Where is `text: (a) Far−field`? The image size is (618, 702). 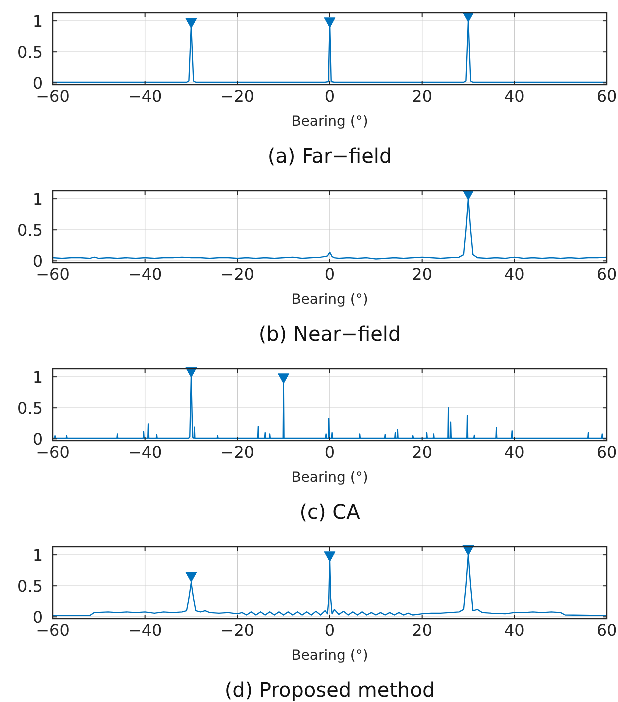 text: (a) Far−field is located at coordinates (330, 156).